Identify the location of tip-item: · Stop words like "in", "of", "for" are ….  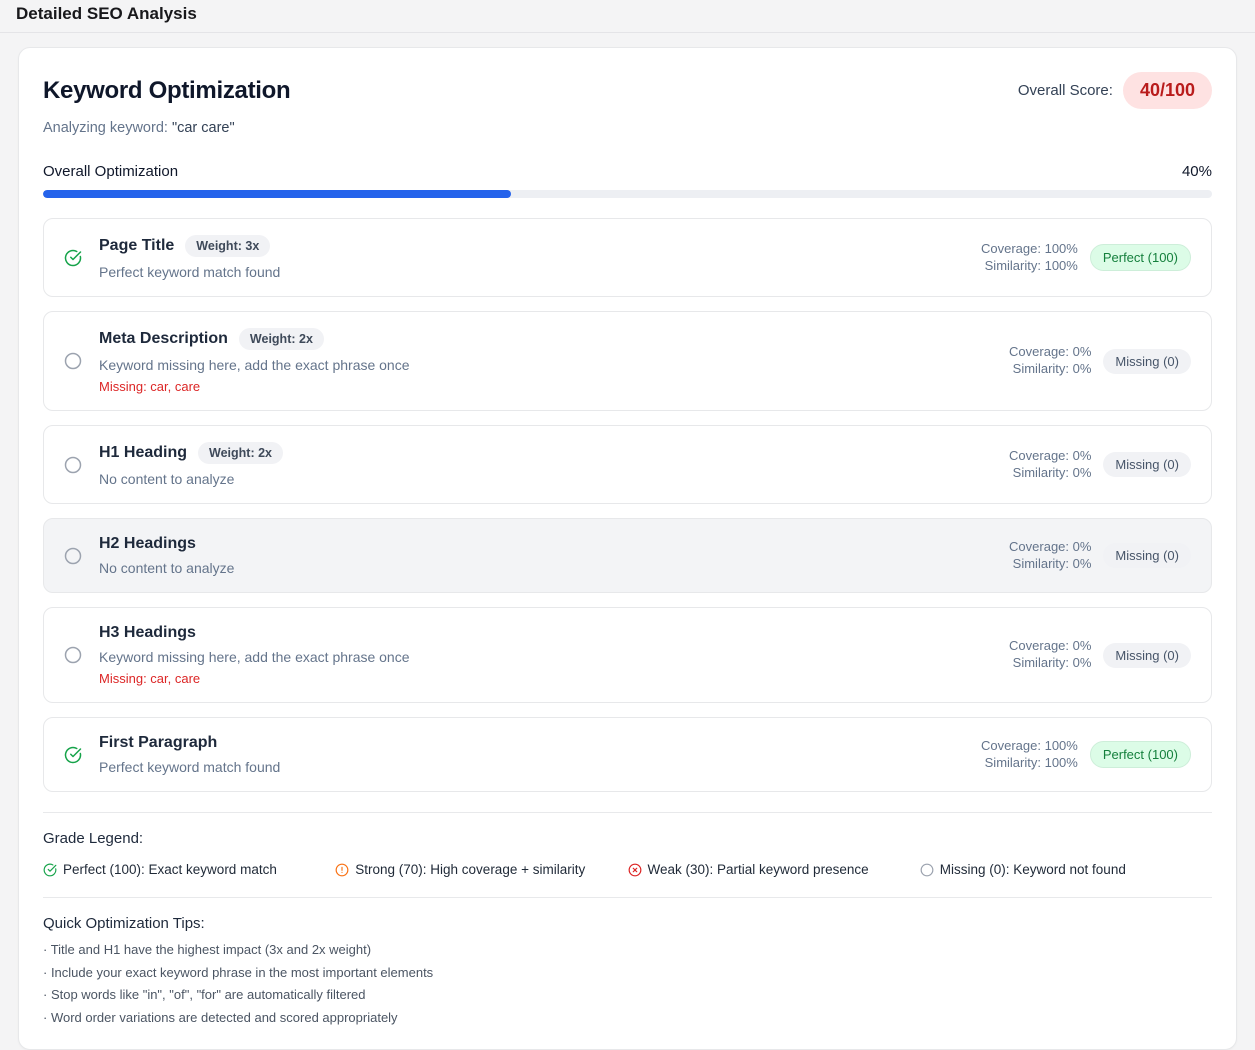
(204, 994).